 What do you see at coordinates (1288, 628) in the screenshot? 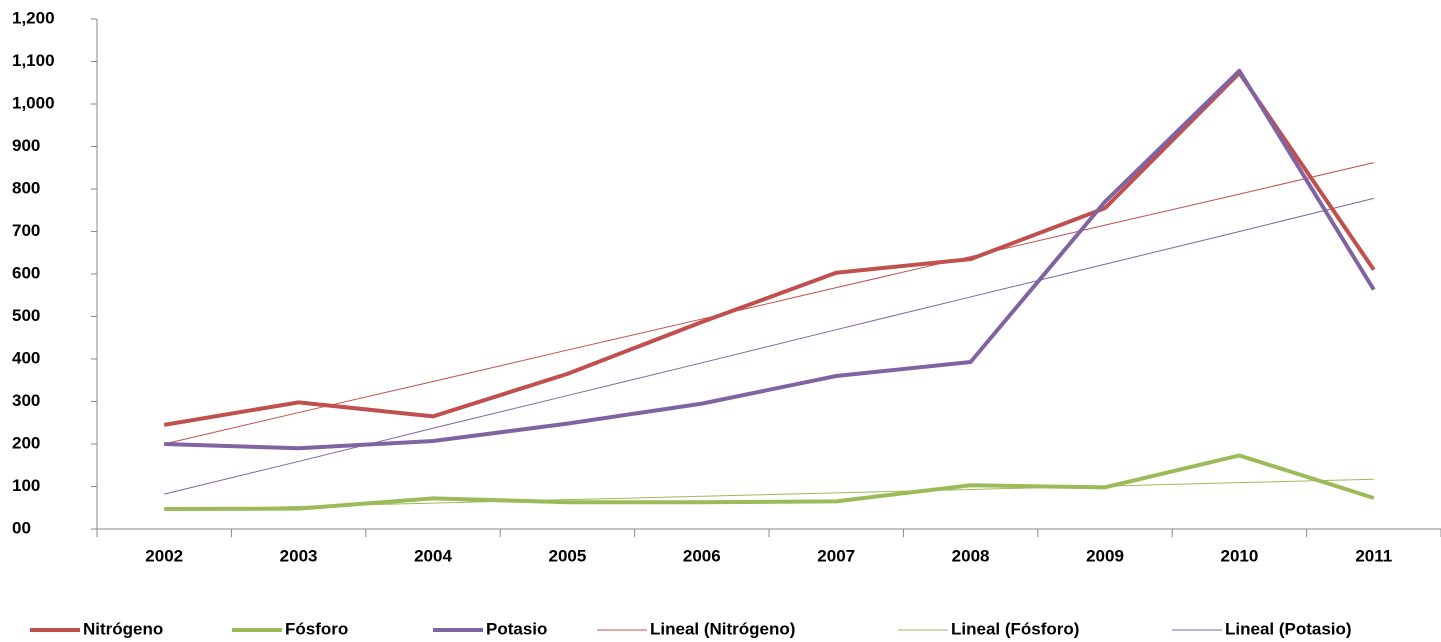
I see `legend-label: Lineal (Potasio)` at bounding box center [1288, 628].